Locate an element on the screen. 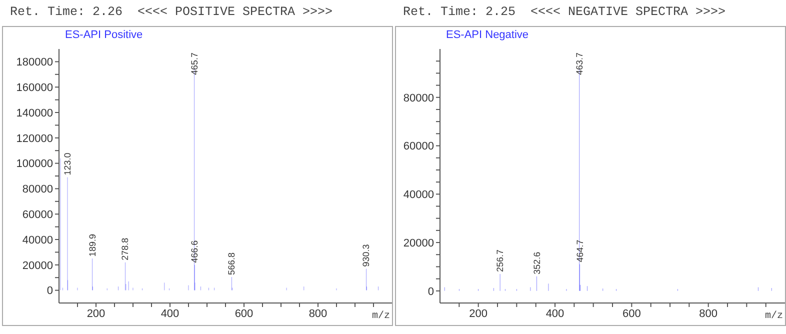 The image size is (786, 334). annotation: 465.7 is located at coordinates (194, 63).